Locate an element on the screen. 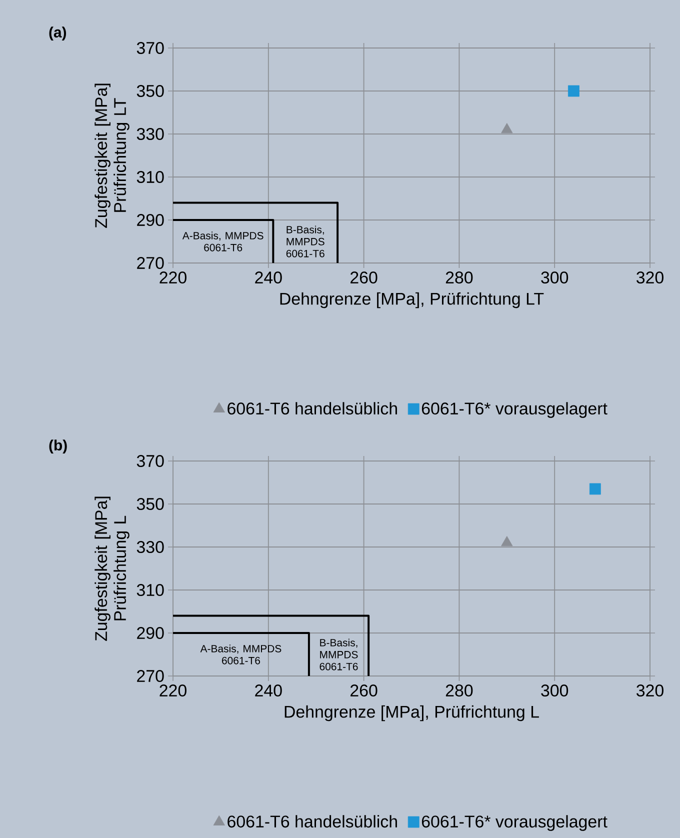  x-axis-title: Dehngrenze [MPa], Prüfrichtung L is located at coordinates (411, 713).